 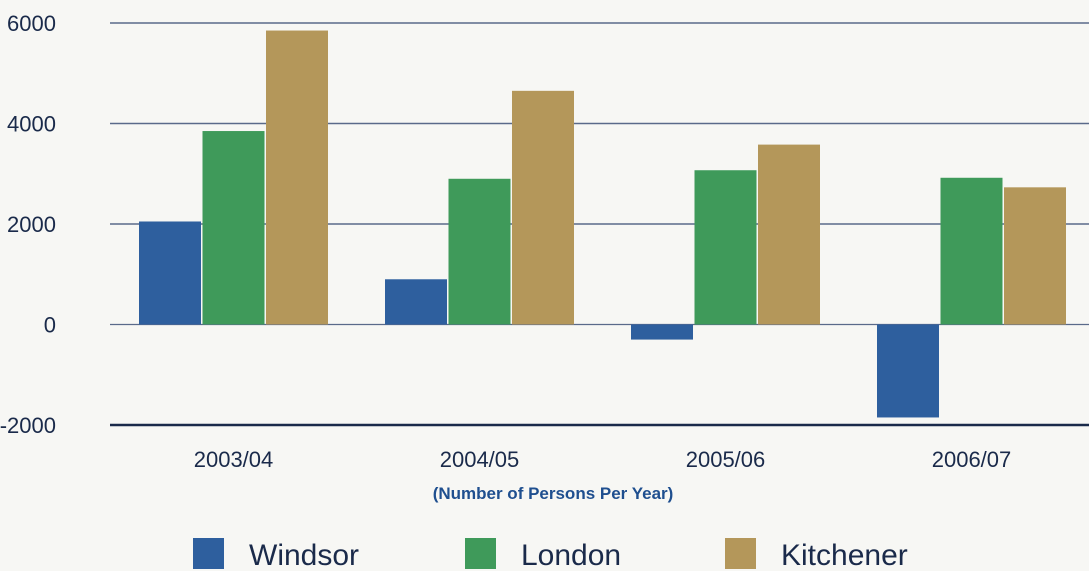 What do you see at coordinates (844, 555) in the screenshot?
I see `legend-label: Kitchener` at bounding box center [844, 555].